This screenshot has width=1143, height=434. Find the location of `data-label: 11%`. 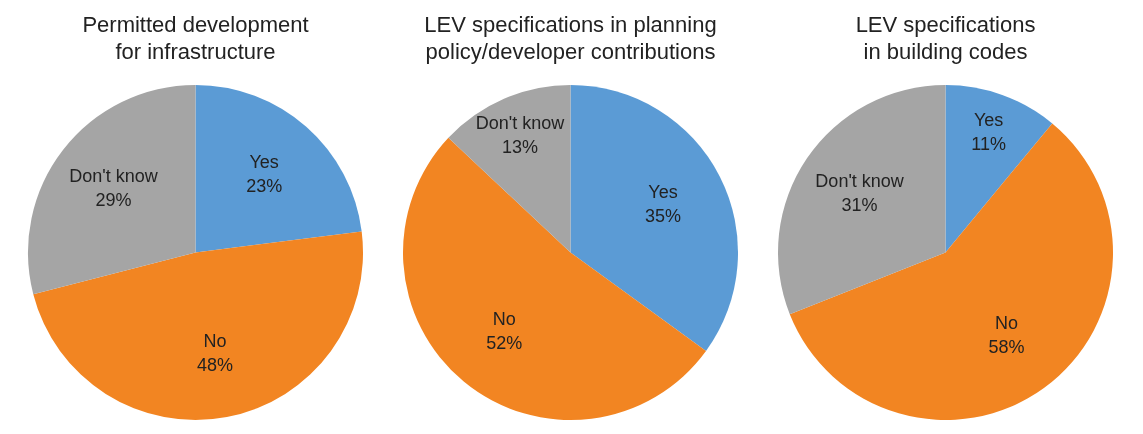

data-label: 11% is located at coordinates (988, 143).